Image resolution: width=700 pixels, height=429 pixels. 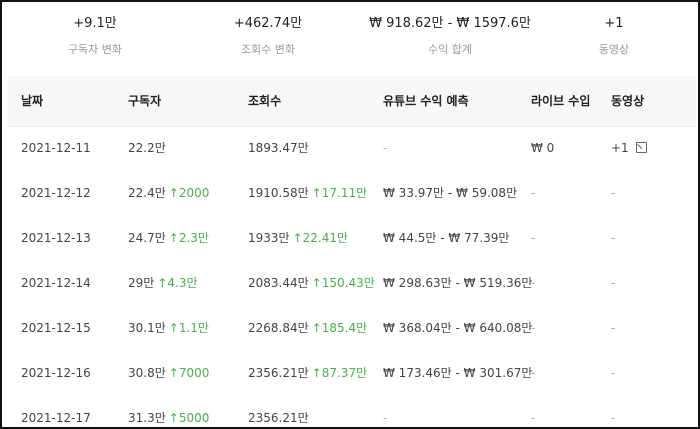 I want to click on date-text: 2021-12-16, so click(x=56, y=373).